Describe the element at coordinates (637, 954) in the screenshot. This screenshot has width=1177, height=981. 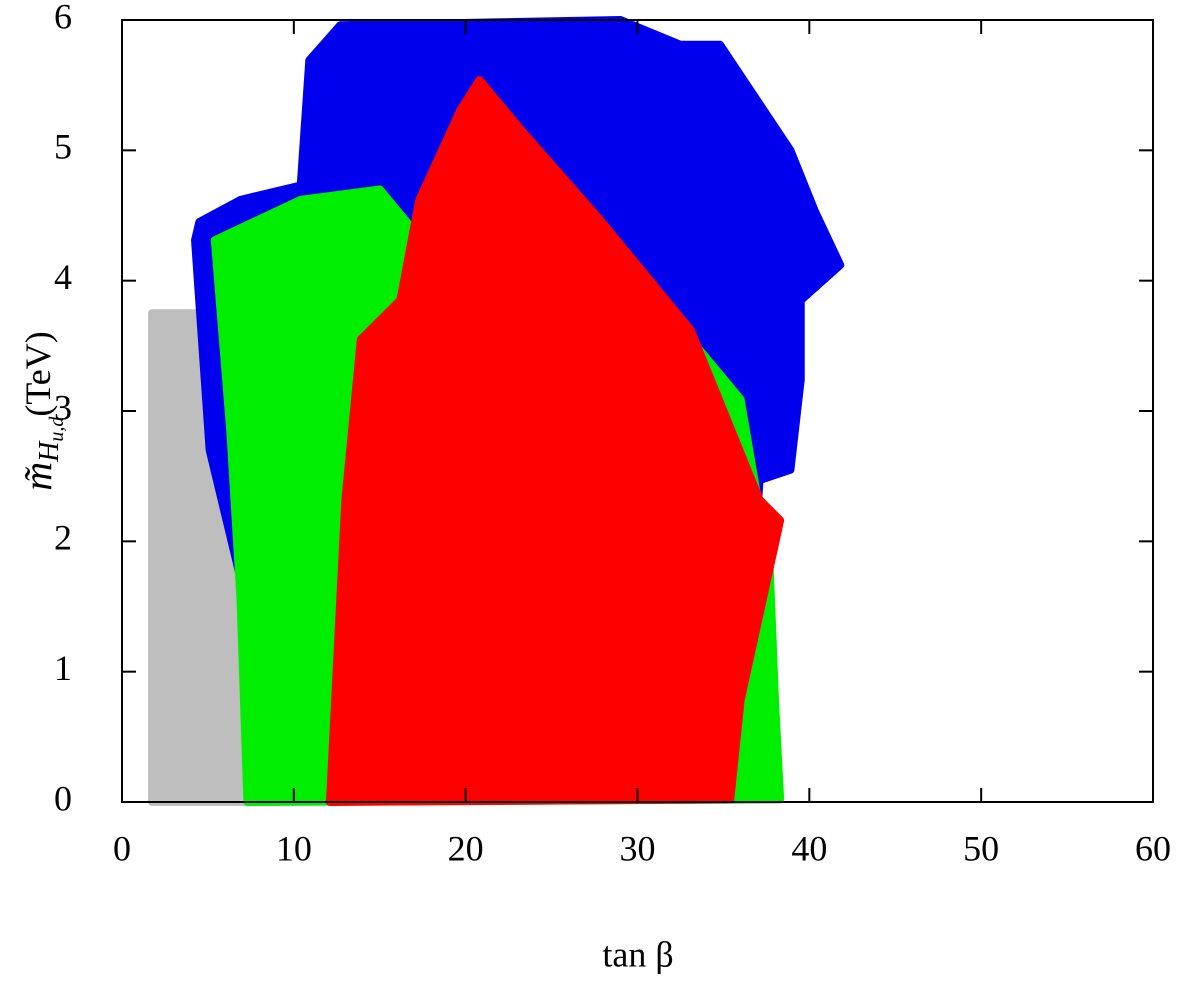
I see `x-axis-label: tan β` at that location.